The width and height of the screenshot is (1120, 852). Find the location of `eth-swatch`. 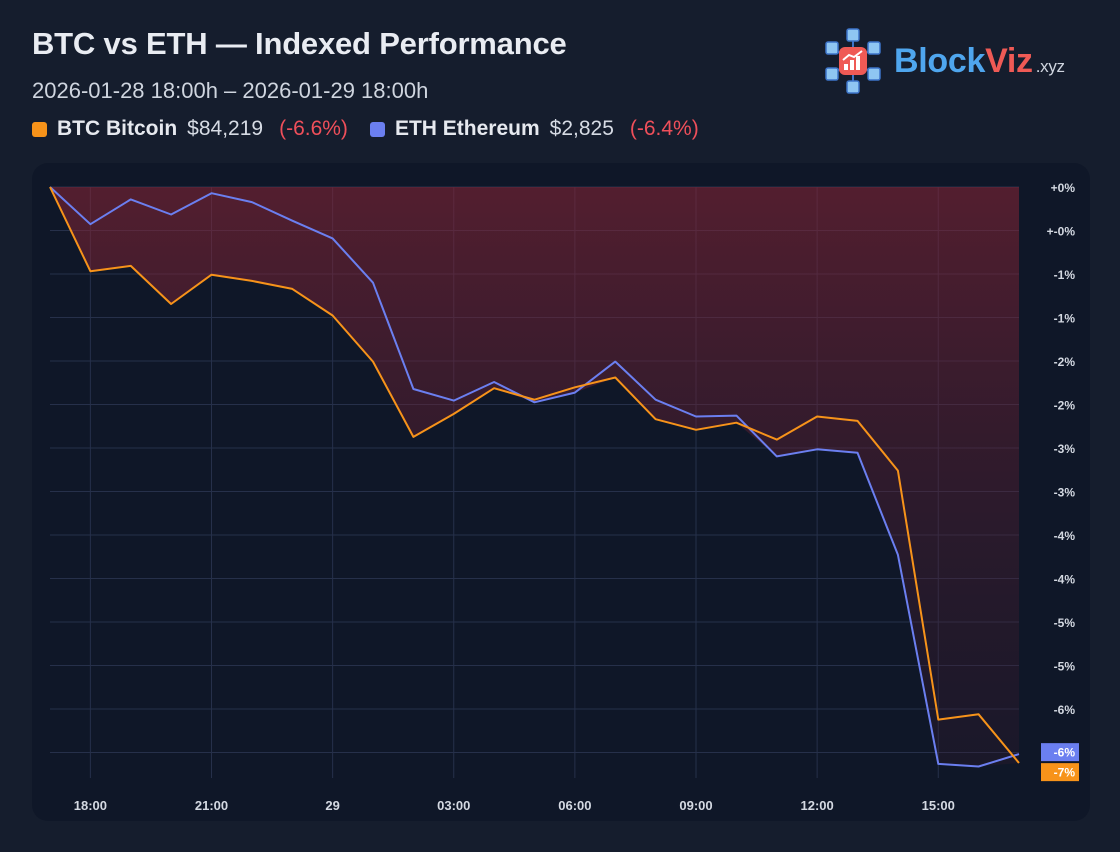

eth-swatch is located at coordinates (377, 129).